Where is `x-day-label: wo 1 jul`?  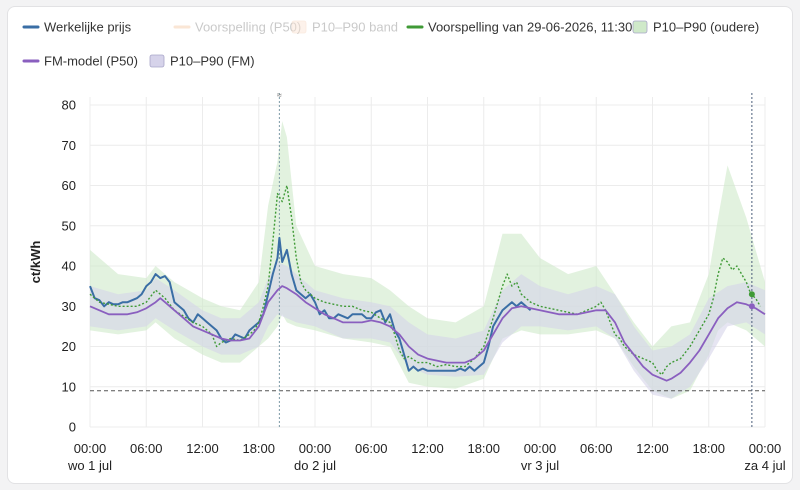 x-day-label: wo 1 jul is located at coordinates (89, 465).